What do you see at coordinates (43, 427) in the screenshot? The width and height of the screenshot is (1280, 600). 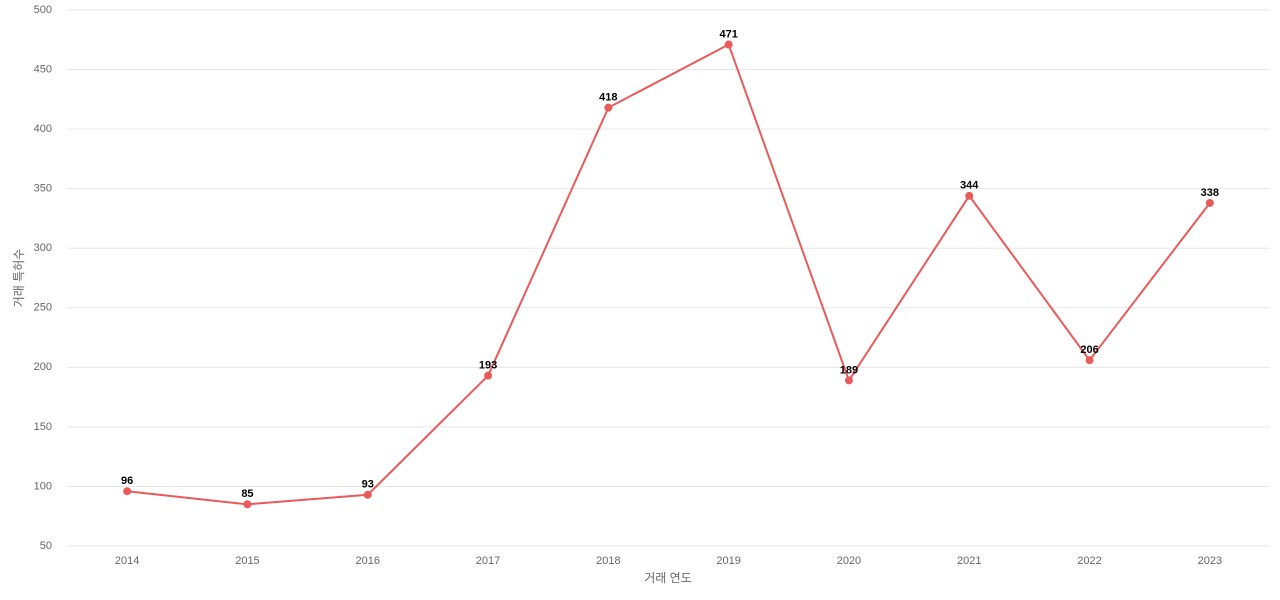 I see `y-tick-label: 150` at bounding box center [43, 427].